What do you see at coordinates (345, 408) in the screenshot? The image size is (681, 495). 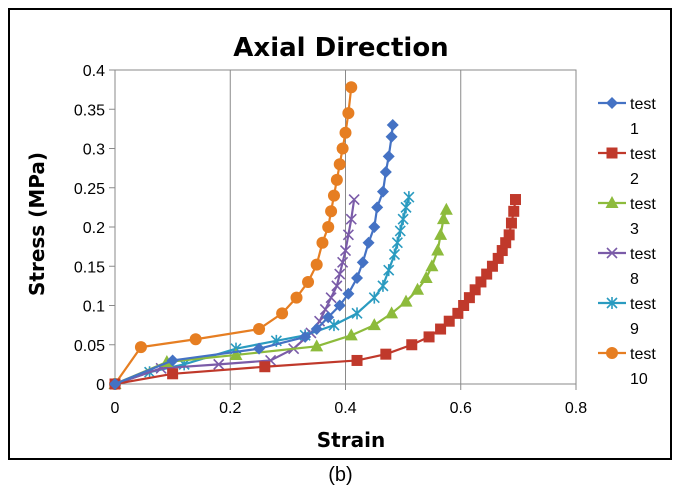 I see `x-tick-label: 0.4` at bounding box center [345, 408].